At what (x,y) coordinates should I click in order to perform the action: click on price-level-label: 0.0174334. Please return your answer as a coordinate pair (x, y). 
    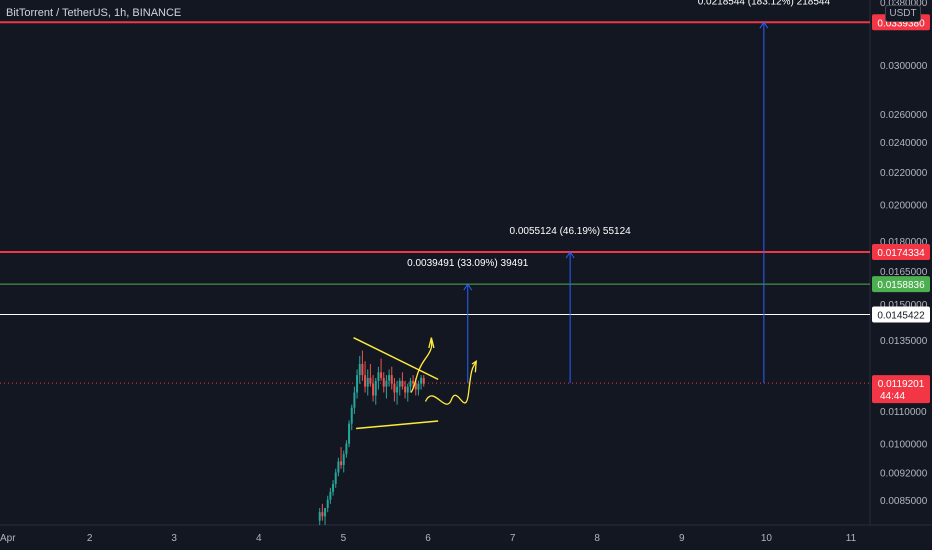
    Looking at the image, I should click on (901, 253).